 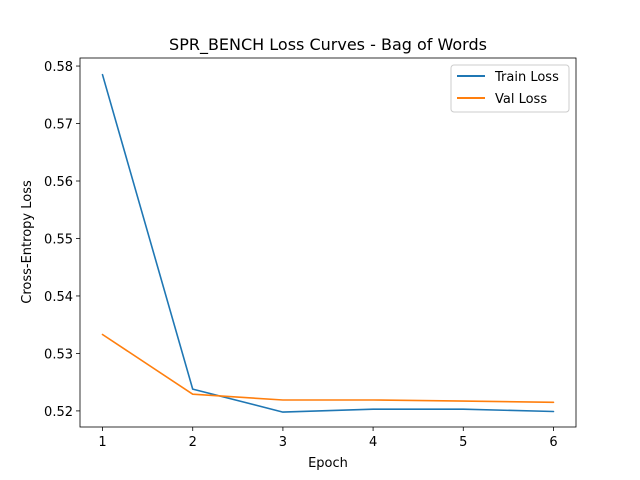 What do you see at coordinates (58, 354) in the screenshot?
I see `y-tick-label: 0.53` at bounding box center [58, 354].